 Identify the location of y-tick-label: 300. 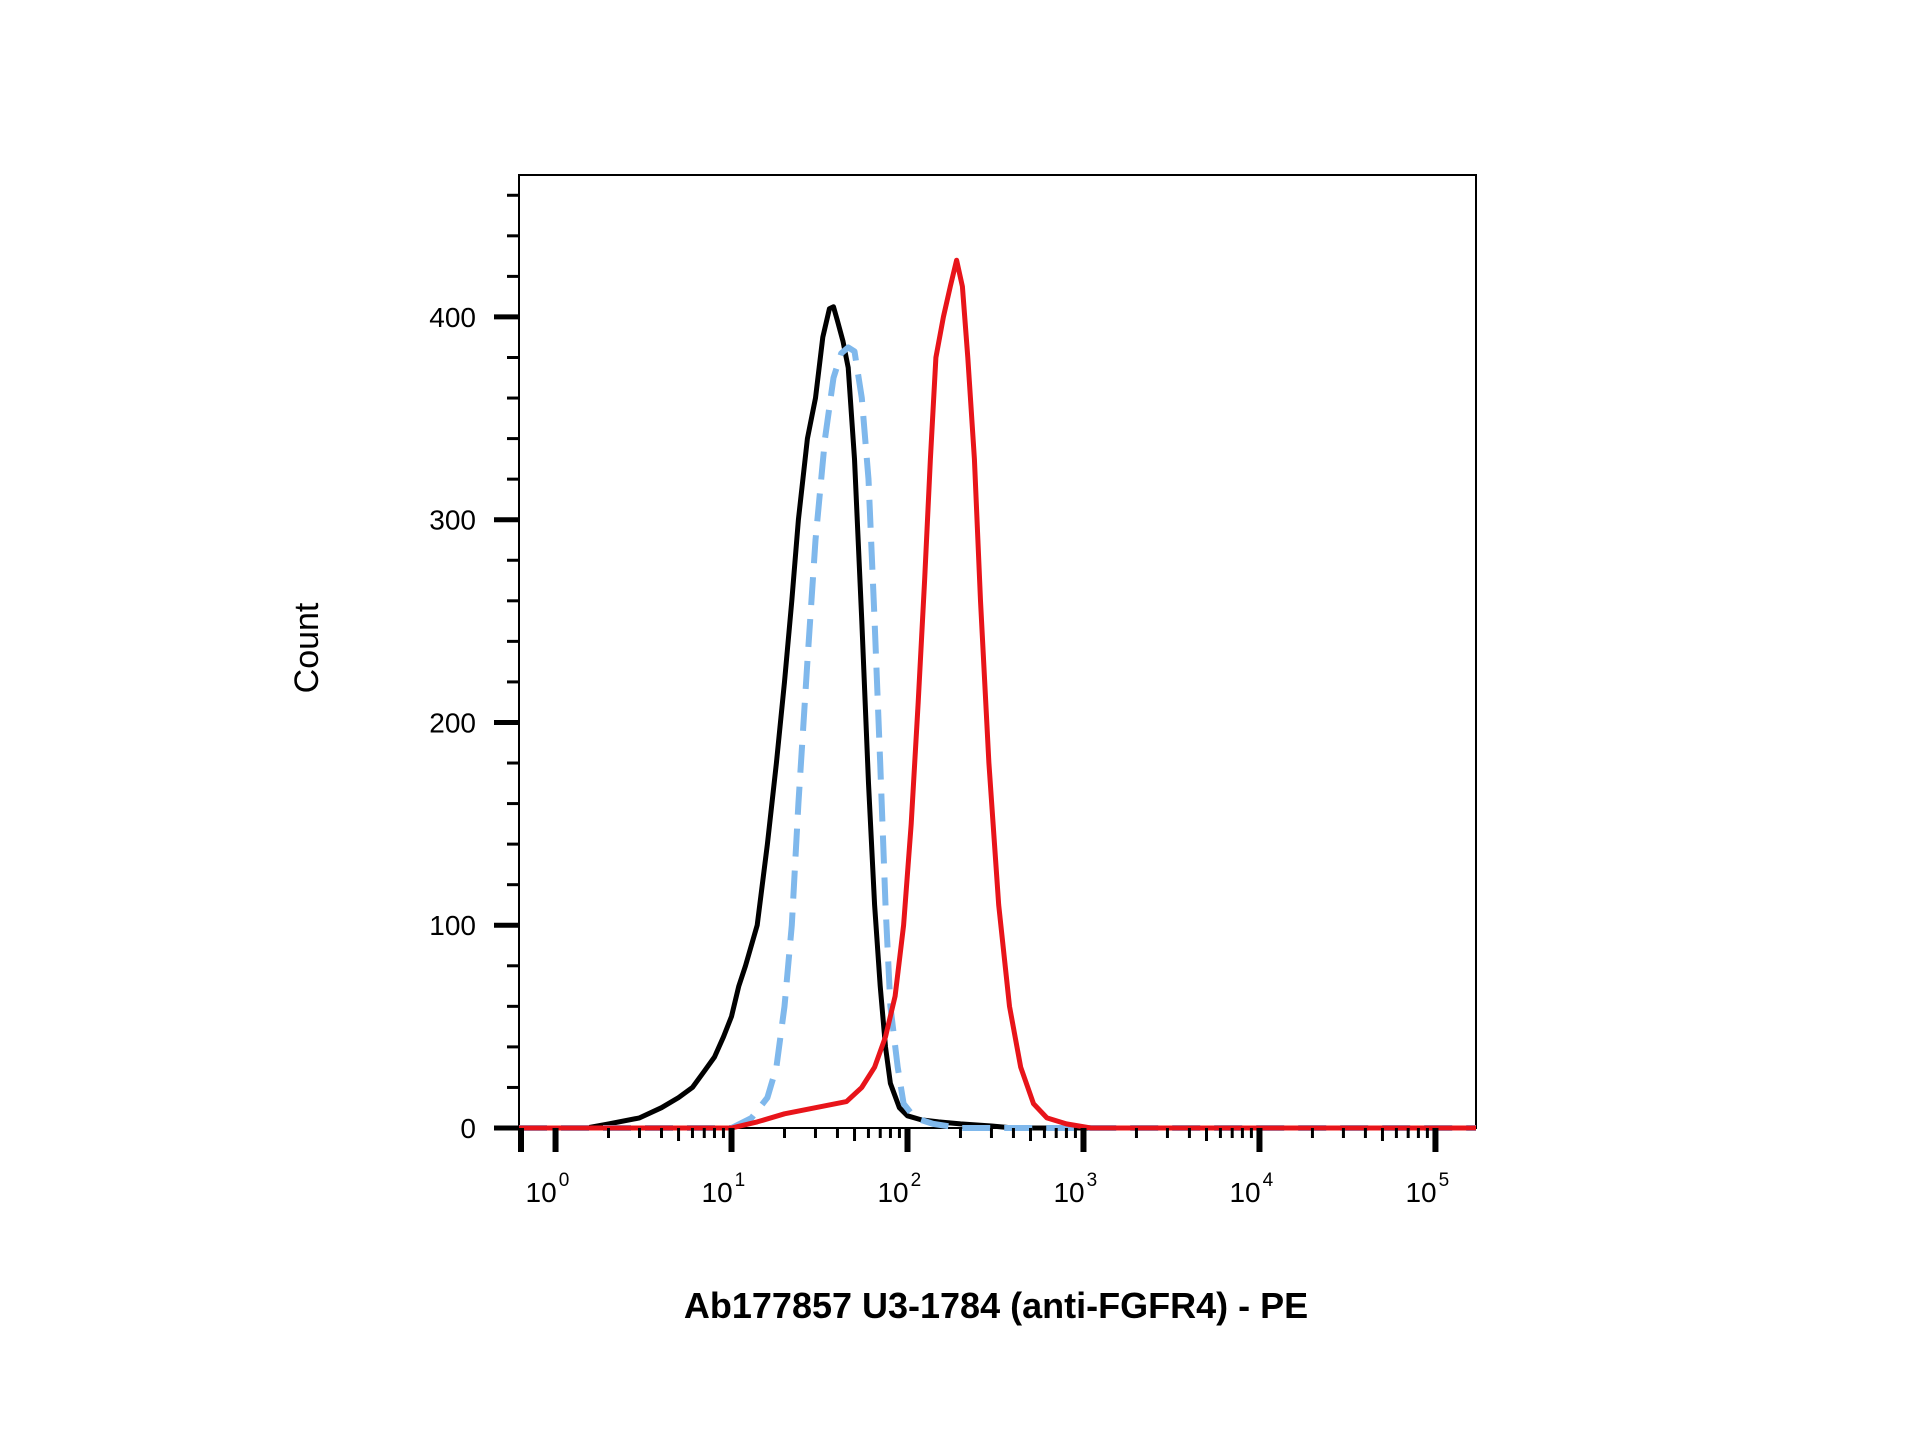
(452, 520).